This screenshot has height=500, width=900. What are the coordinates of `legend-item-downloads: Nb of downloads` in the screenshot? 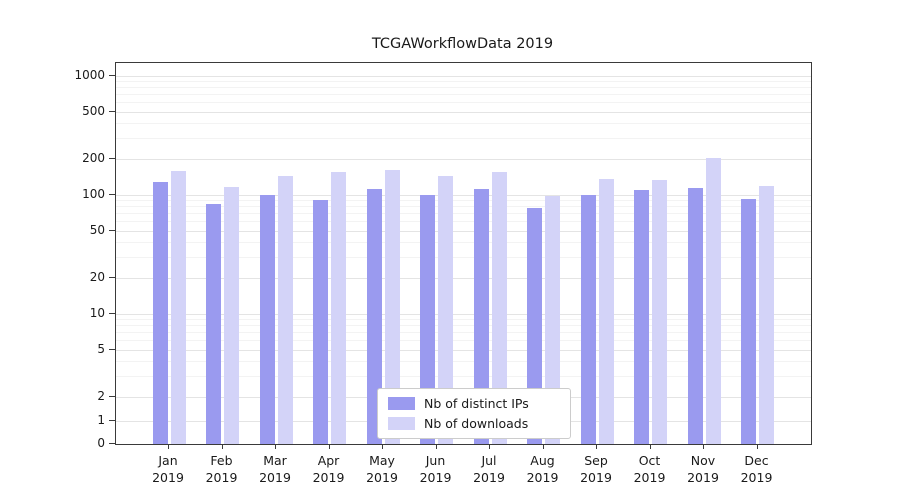 It's located at (474, 423).